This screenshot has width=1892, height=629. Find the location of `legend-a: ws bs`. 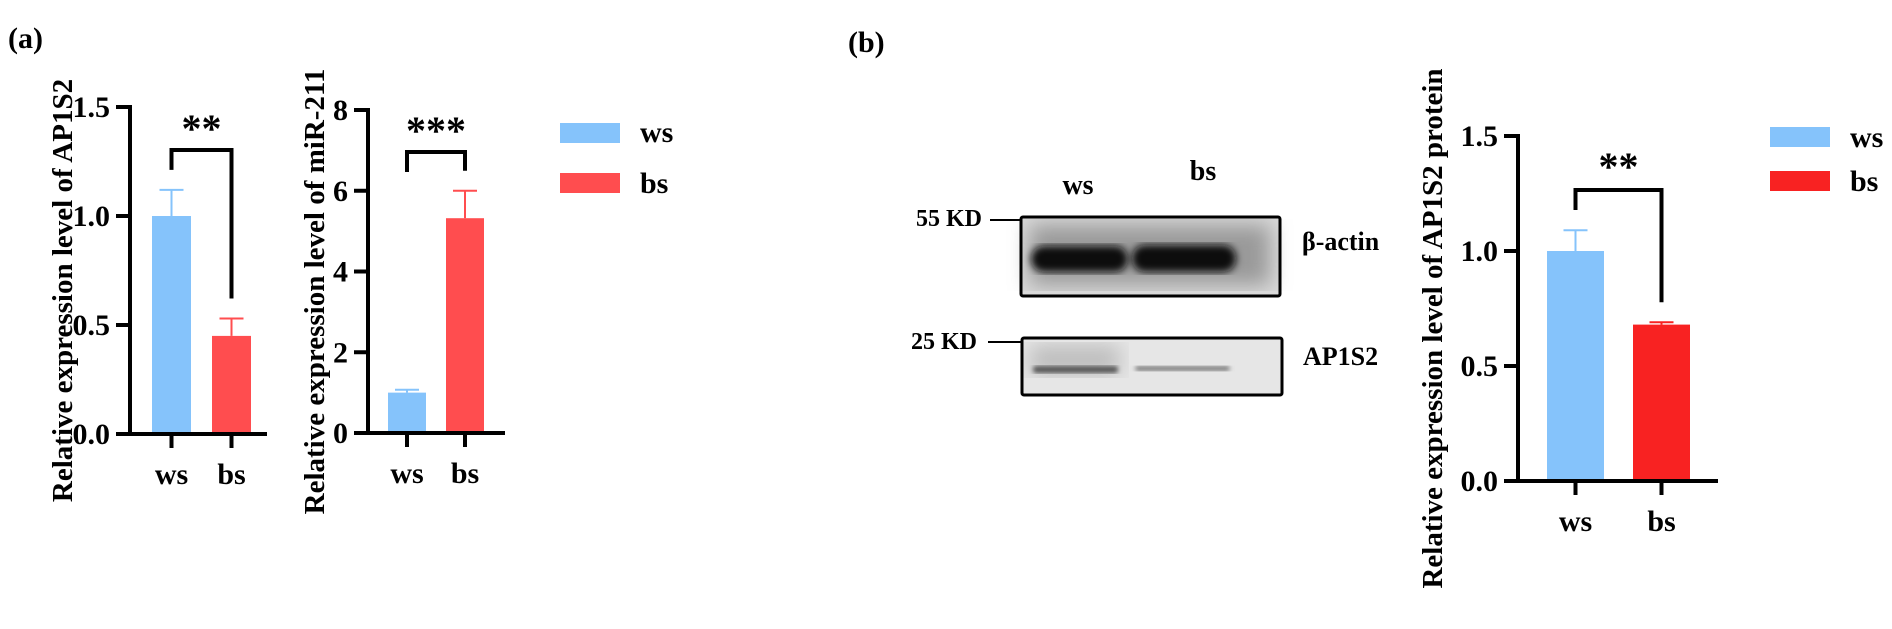

legend-a: ws bs is located at coordinates (616, 158).